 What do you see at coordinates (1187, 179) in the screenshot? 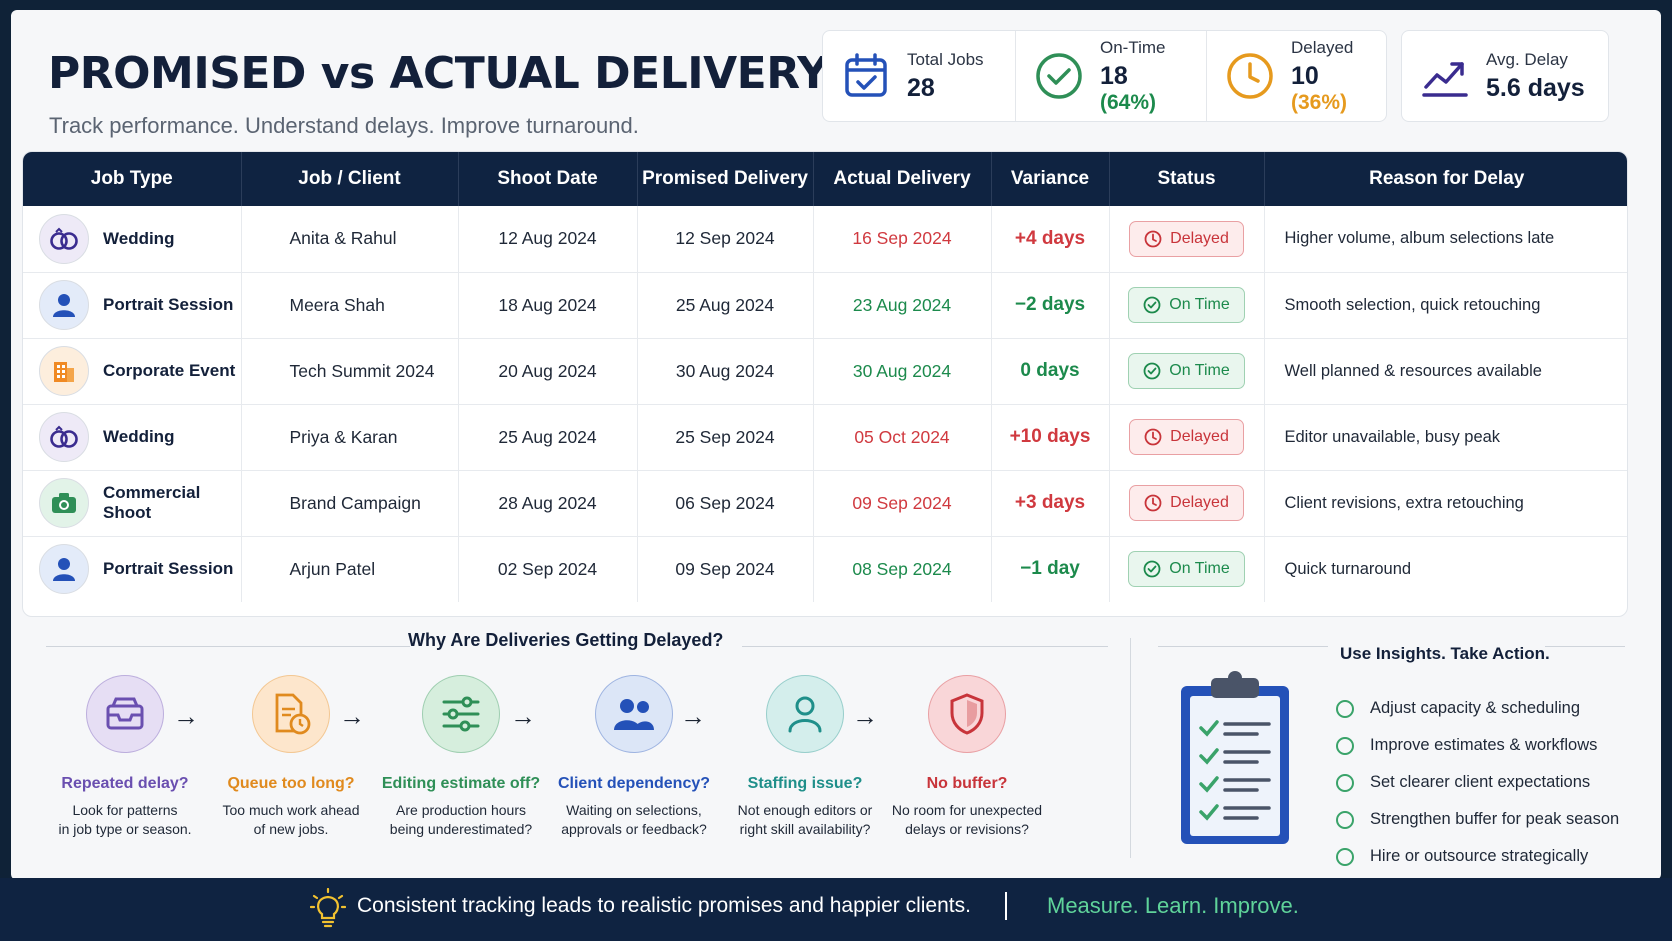
I see `column-header: Status` at bounding box center [1187, 179].